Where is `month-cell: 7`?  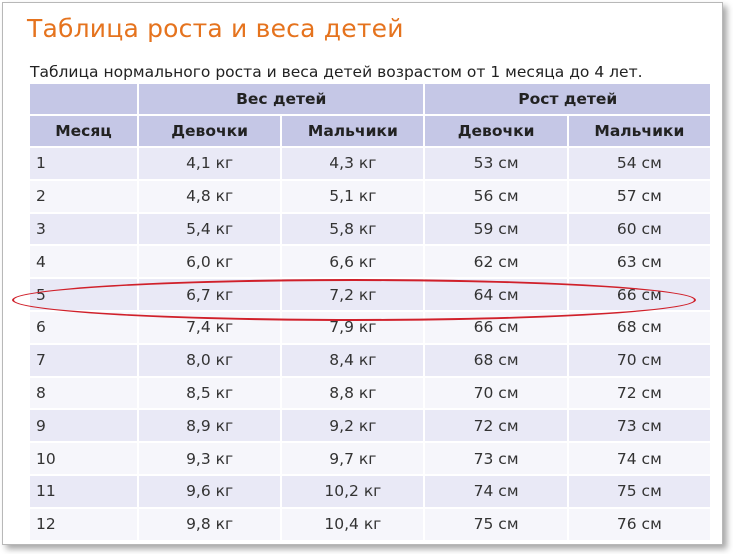 month-cell: 7 is located at coordinates (83, 360).